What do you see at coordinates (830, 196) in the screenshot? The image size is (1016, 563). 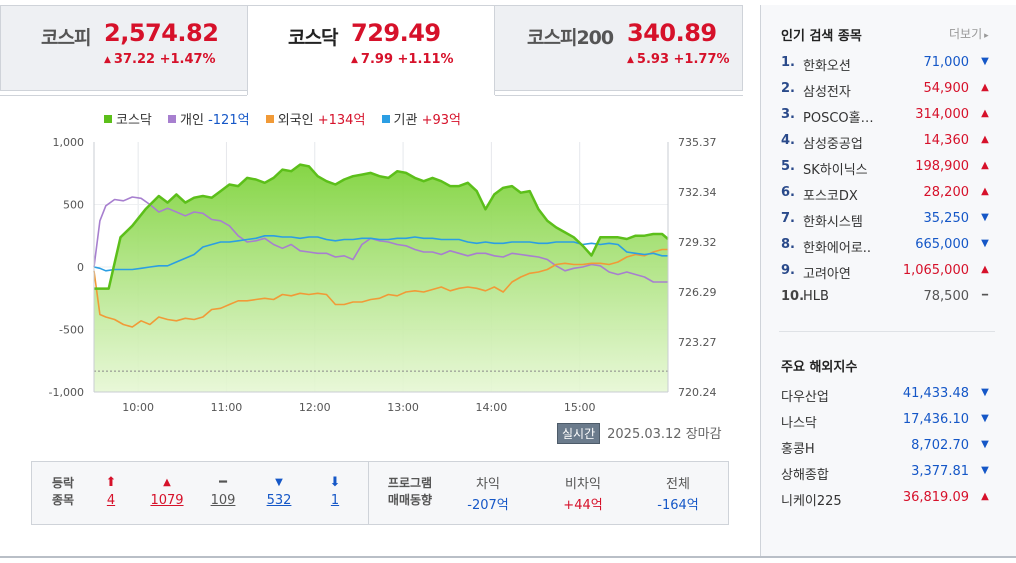 I see `stock-name: 포스코DX` at bounding box center [830, 196].